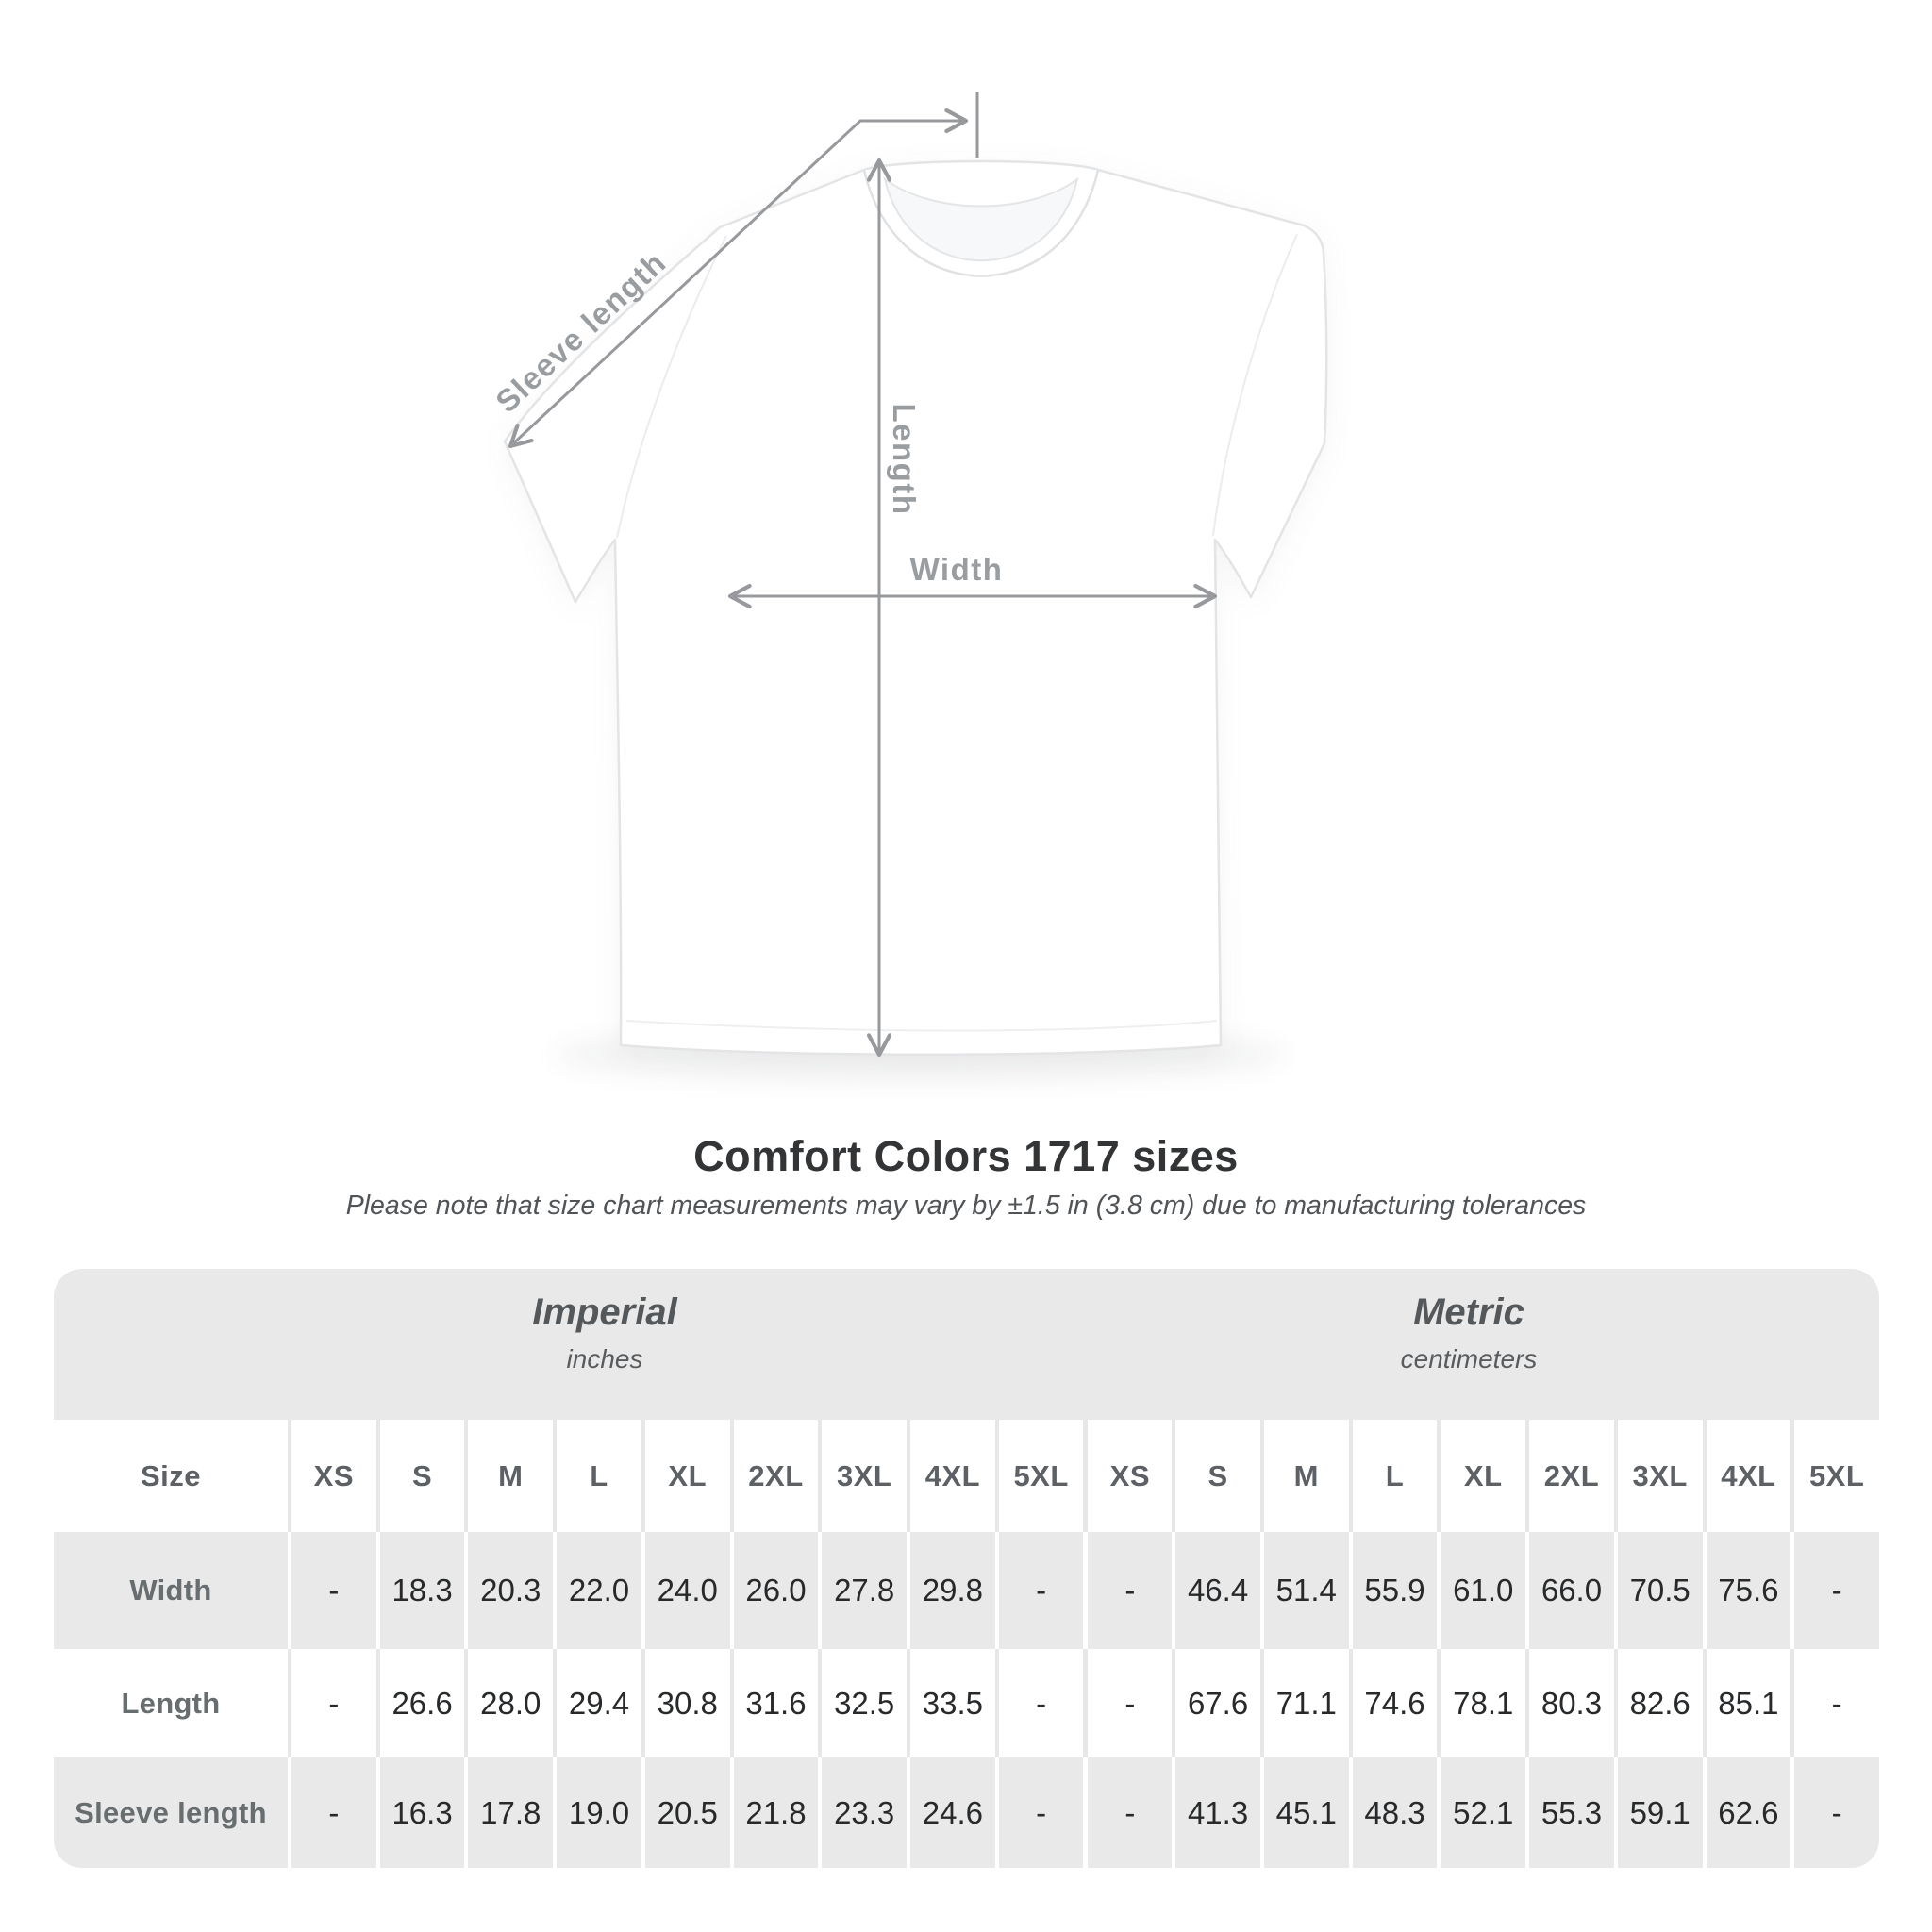 This screenshot has width=1932, height=1932. Describe the element at coordinates (171, 1475) in the screenshot. I see `size-column-header: Size` at that location.